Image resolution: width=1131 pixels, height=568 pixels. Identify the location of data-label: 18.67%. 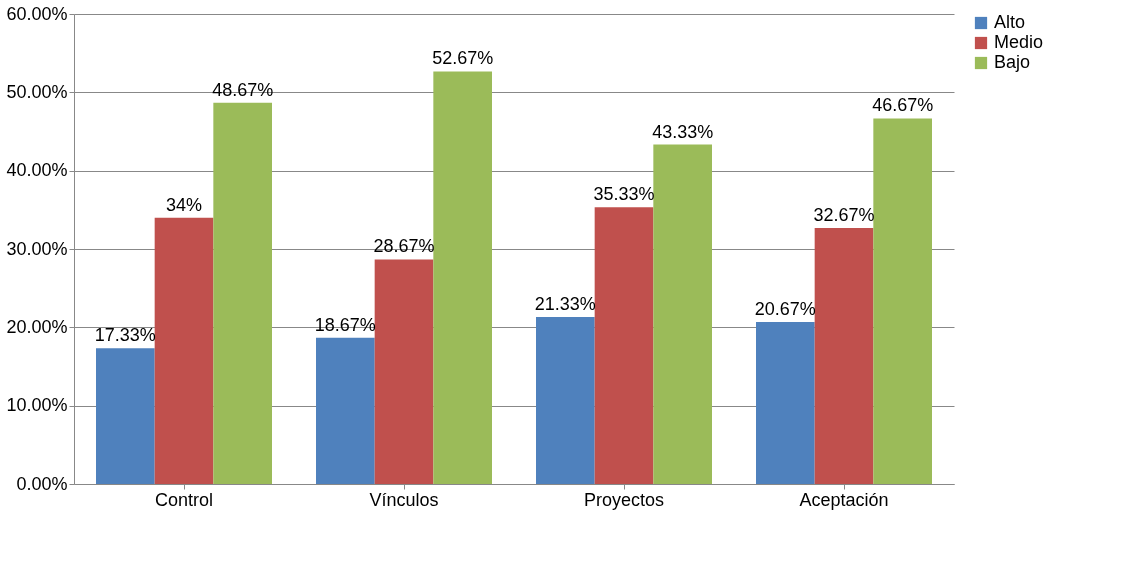
(345, 324).